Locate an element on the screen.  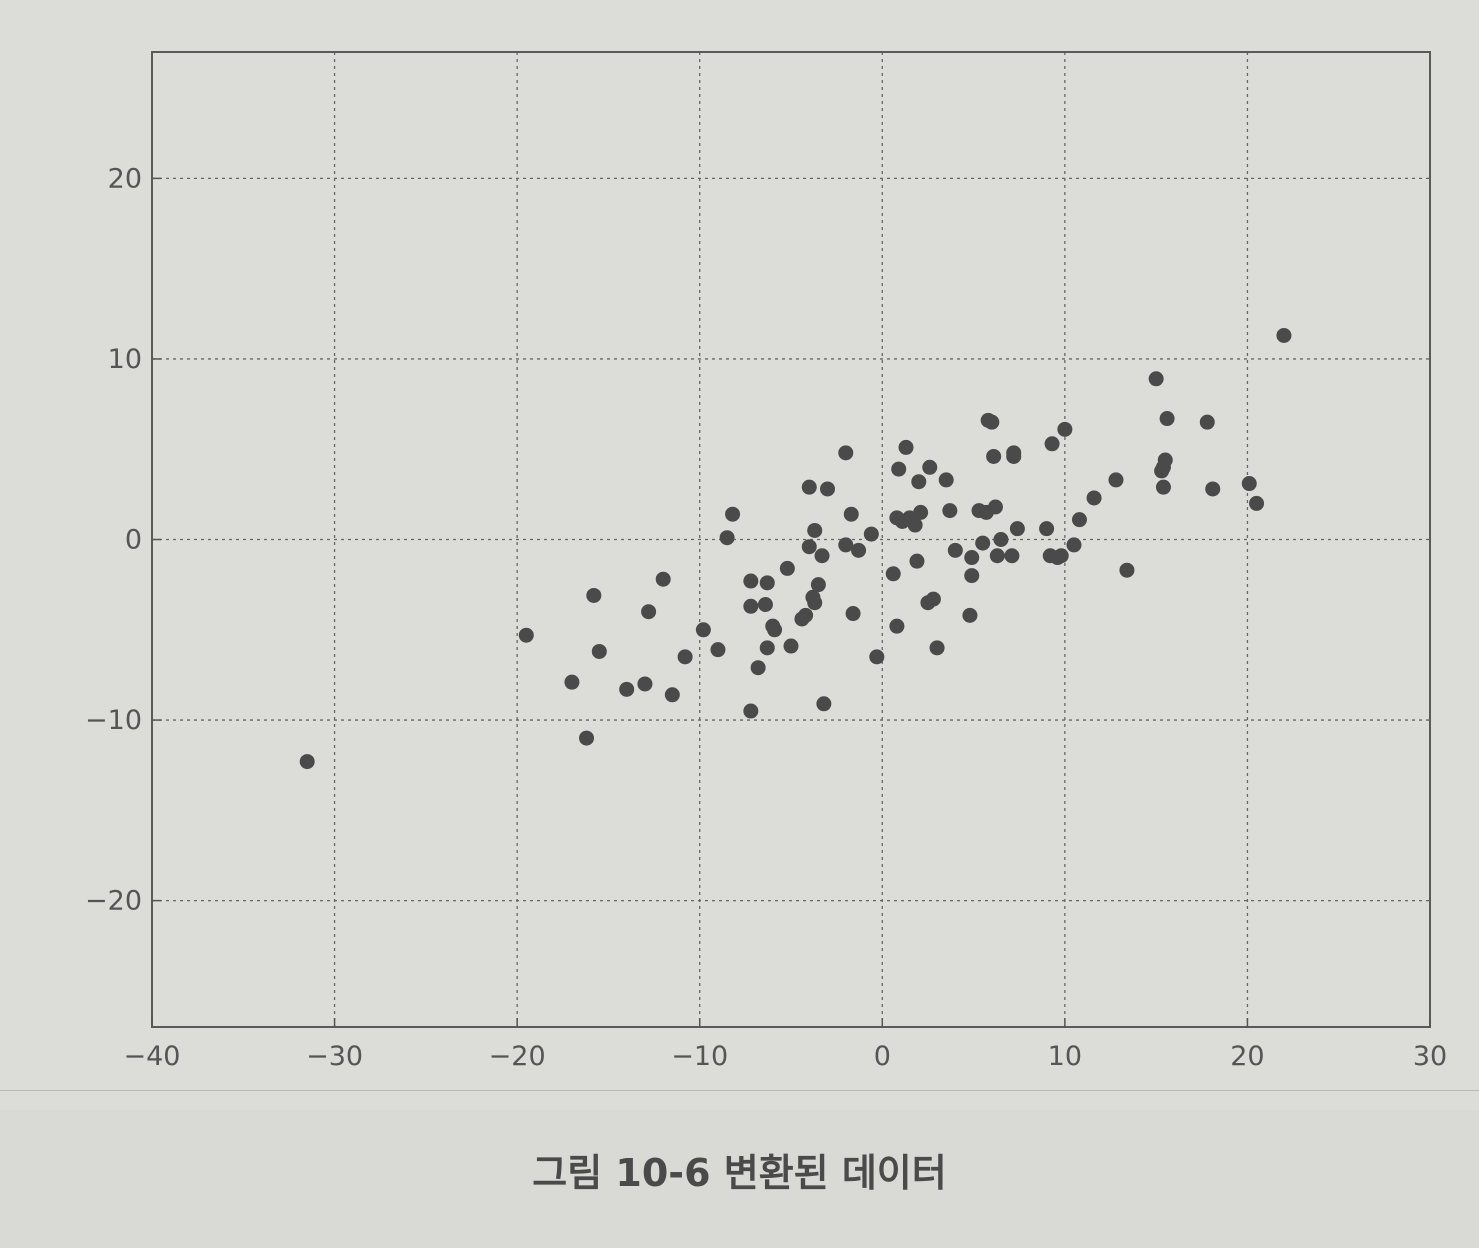
x-tick-label: −40 is located at coordinates (152, 1056).